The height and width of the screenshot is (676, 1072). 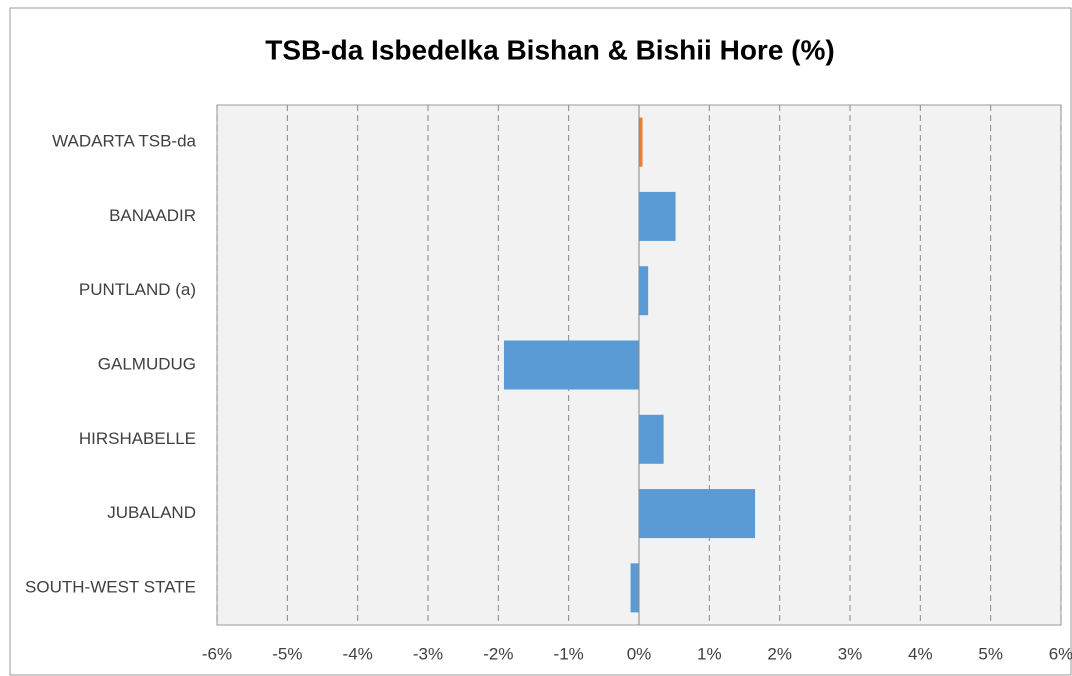 I want to click on x-tick-label: -3%, so click(x=428, y=653).